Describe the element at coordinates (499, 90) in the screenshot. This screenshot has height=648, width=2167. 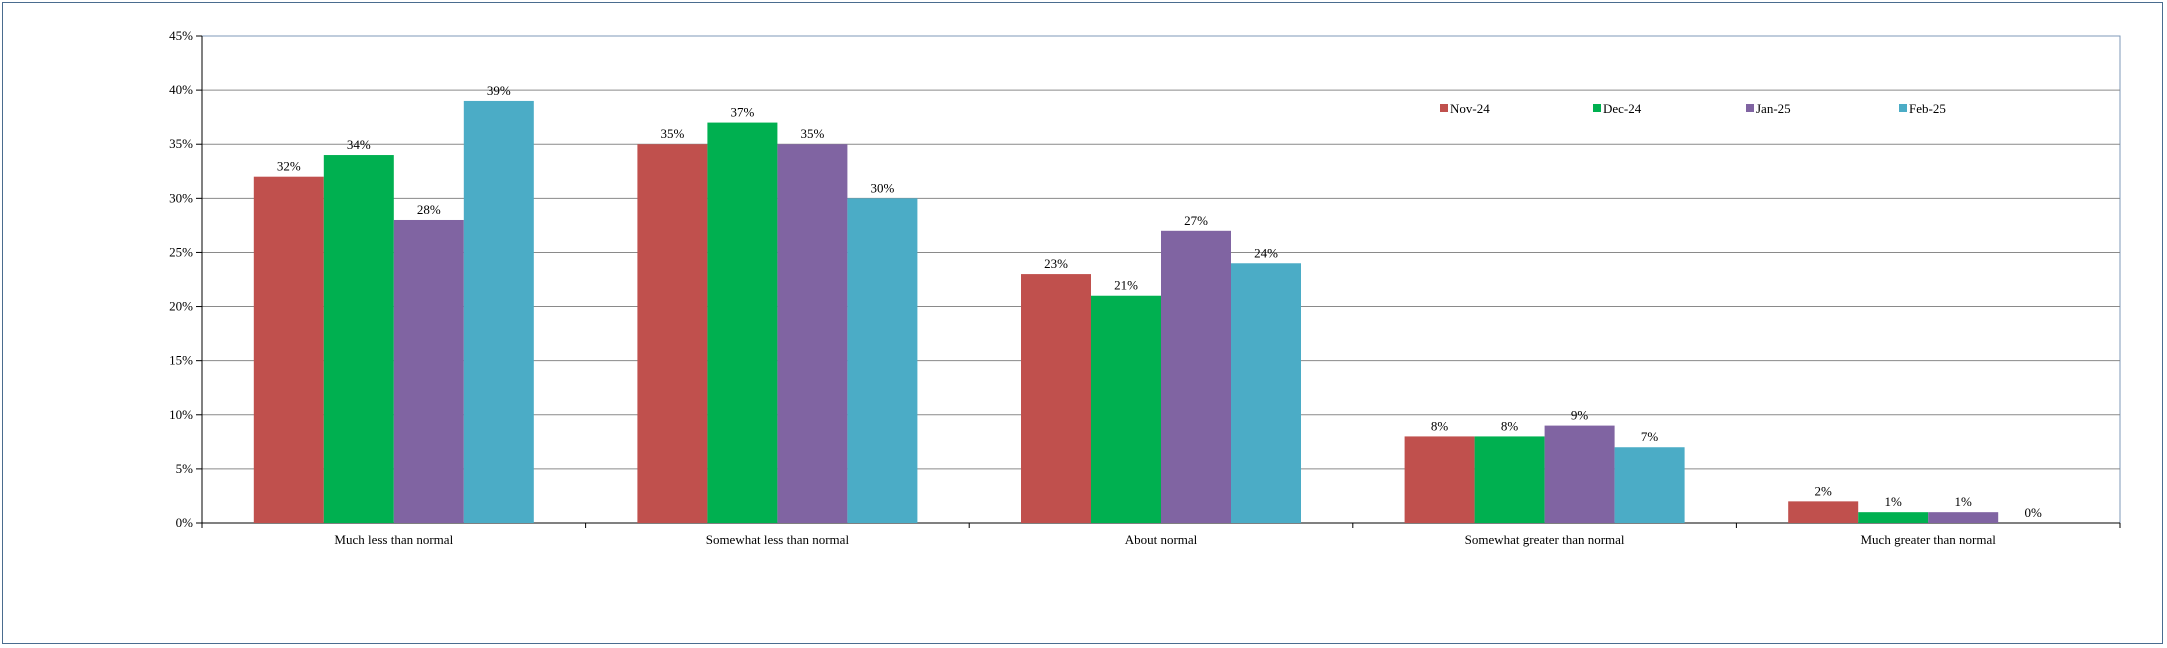
I see `data-label: 39%` at that location.